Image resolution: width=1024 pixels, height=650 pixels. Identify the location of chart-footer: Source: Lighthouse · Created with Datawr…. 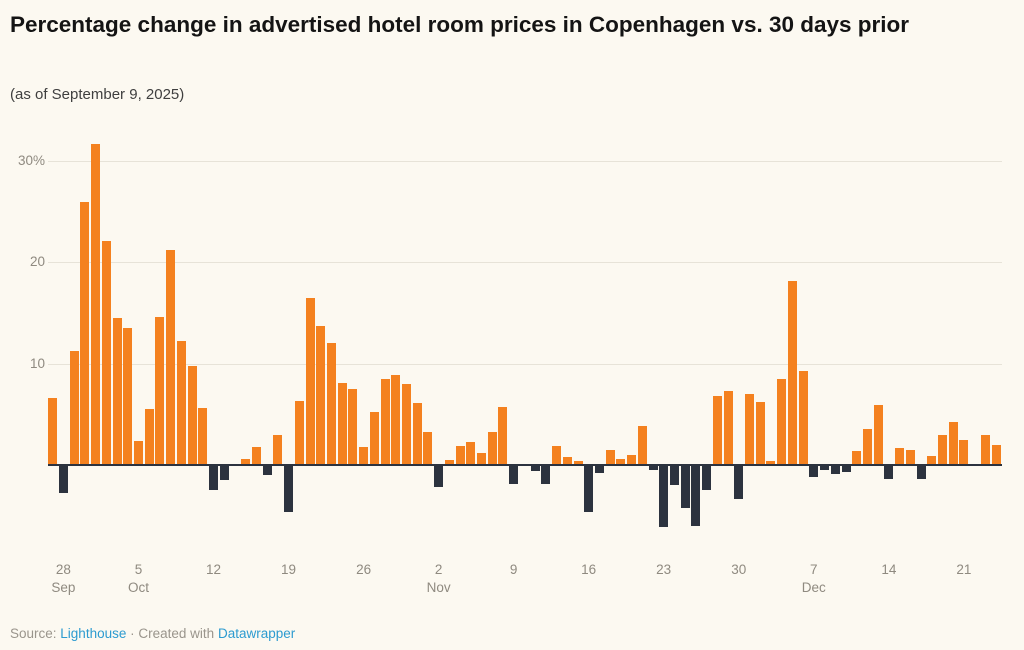
(152, 633).